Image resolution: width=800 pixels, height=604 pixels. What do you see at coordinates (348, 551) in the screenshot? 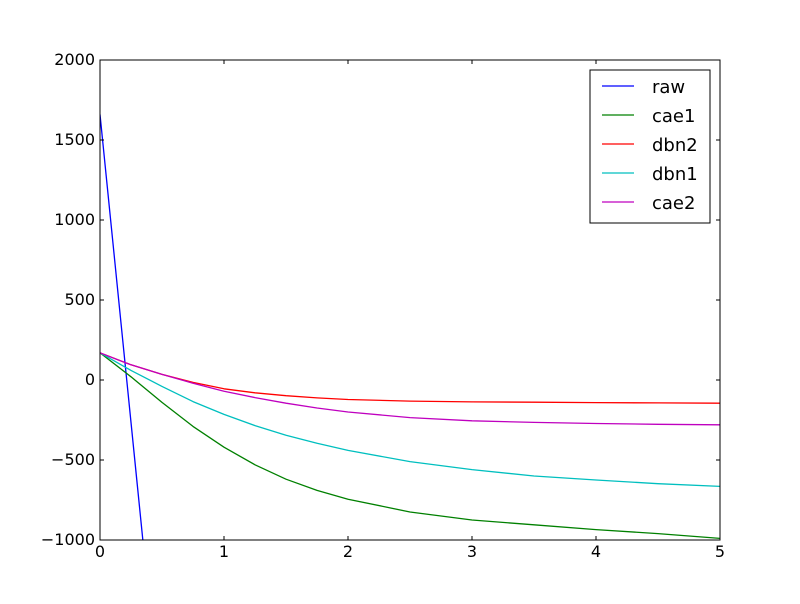
I see `x-tick-label: 2` at bounding box center [348, 551].